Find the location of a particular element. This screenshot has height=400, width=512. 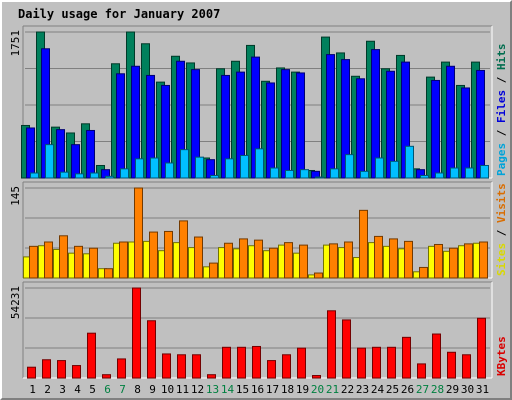

x-tick-label-day-12: 12 is located at coordinates (197, 389).